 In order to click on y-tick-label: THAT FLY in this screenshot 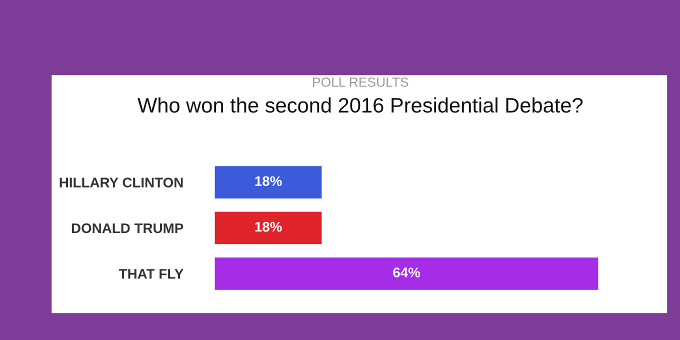, I will do `click(151, 274)`.